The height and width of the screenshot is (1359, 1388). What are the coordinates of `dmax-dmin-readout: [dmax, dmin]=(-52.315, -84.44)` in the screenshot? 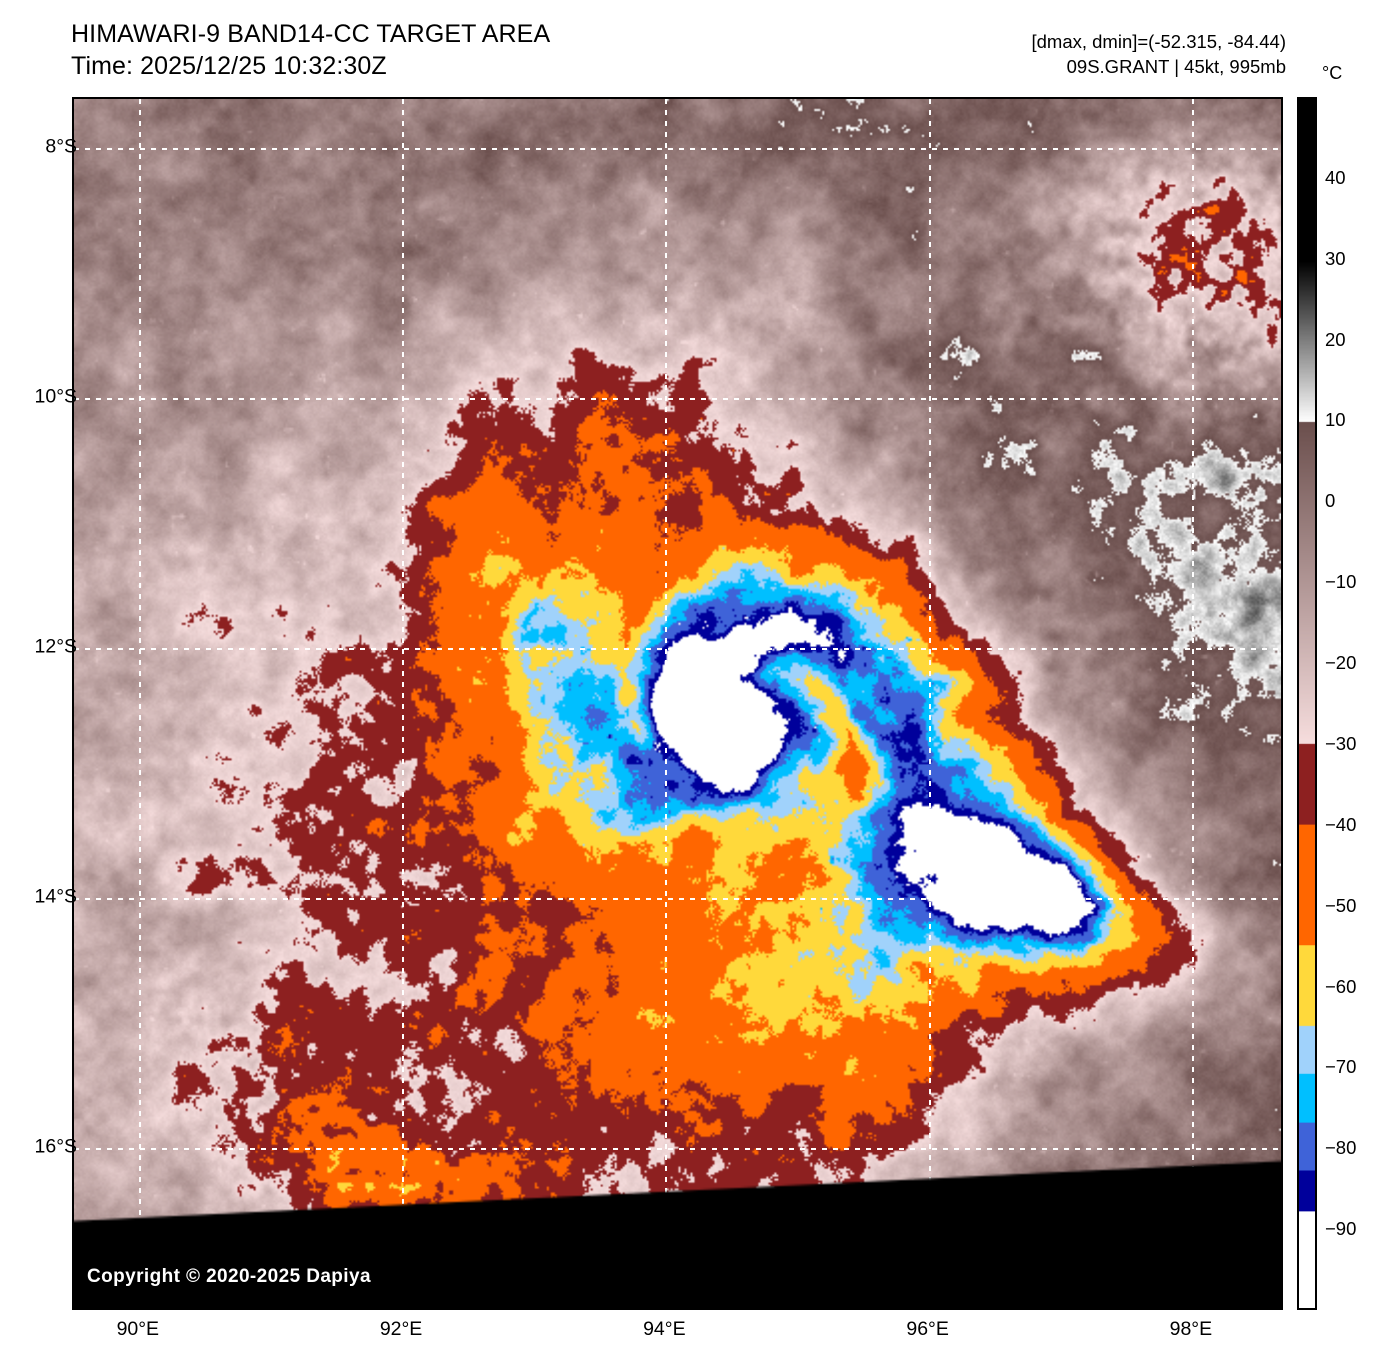 It's located at (1158, 41).